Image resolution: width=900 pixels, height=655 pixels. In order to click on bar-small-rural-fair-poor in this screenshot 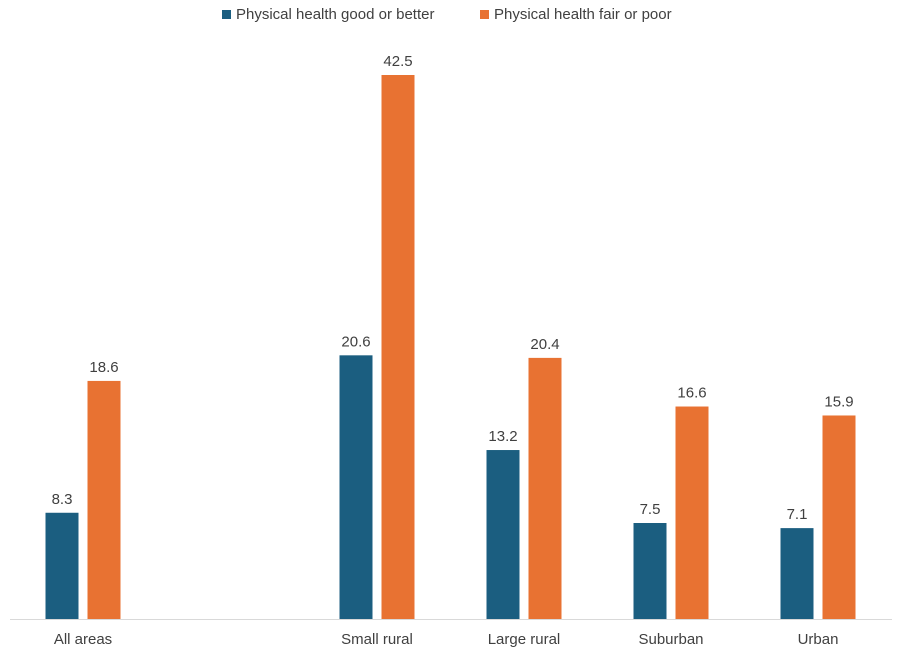, I will do `click(398, 347)`.